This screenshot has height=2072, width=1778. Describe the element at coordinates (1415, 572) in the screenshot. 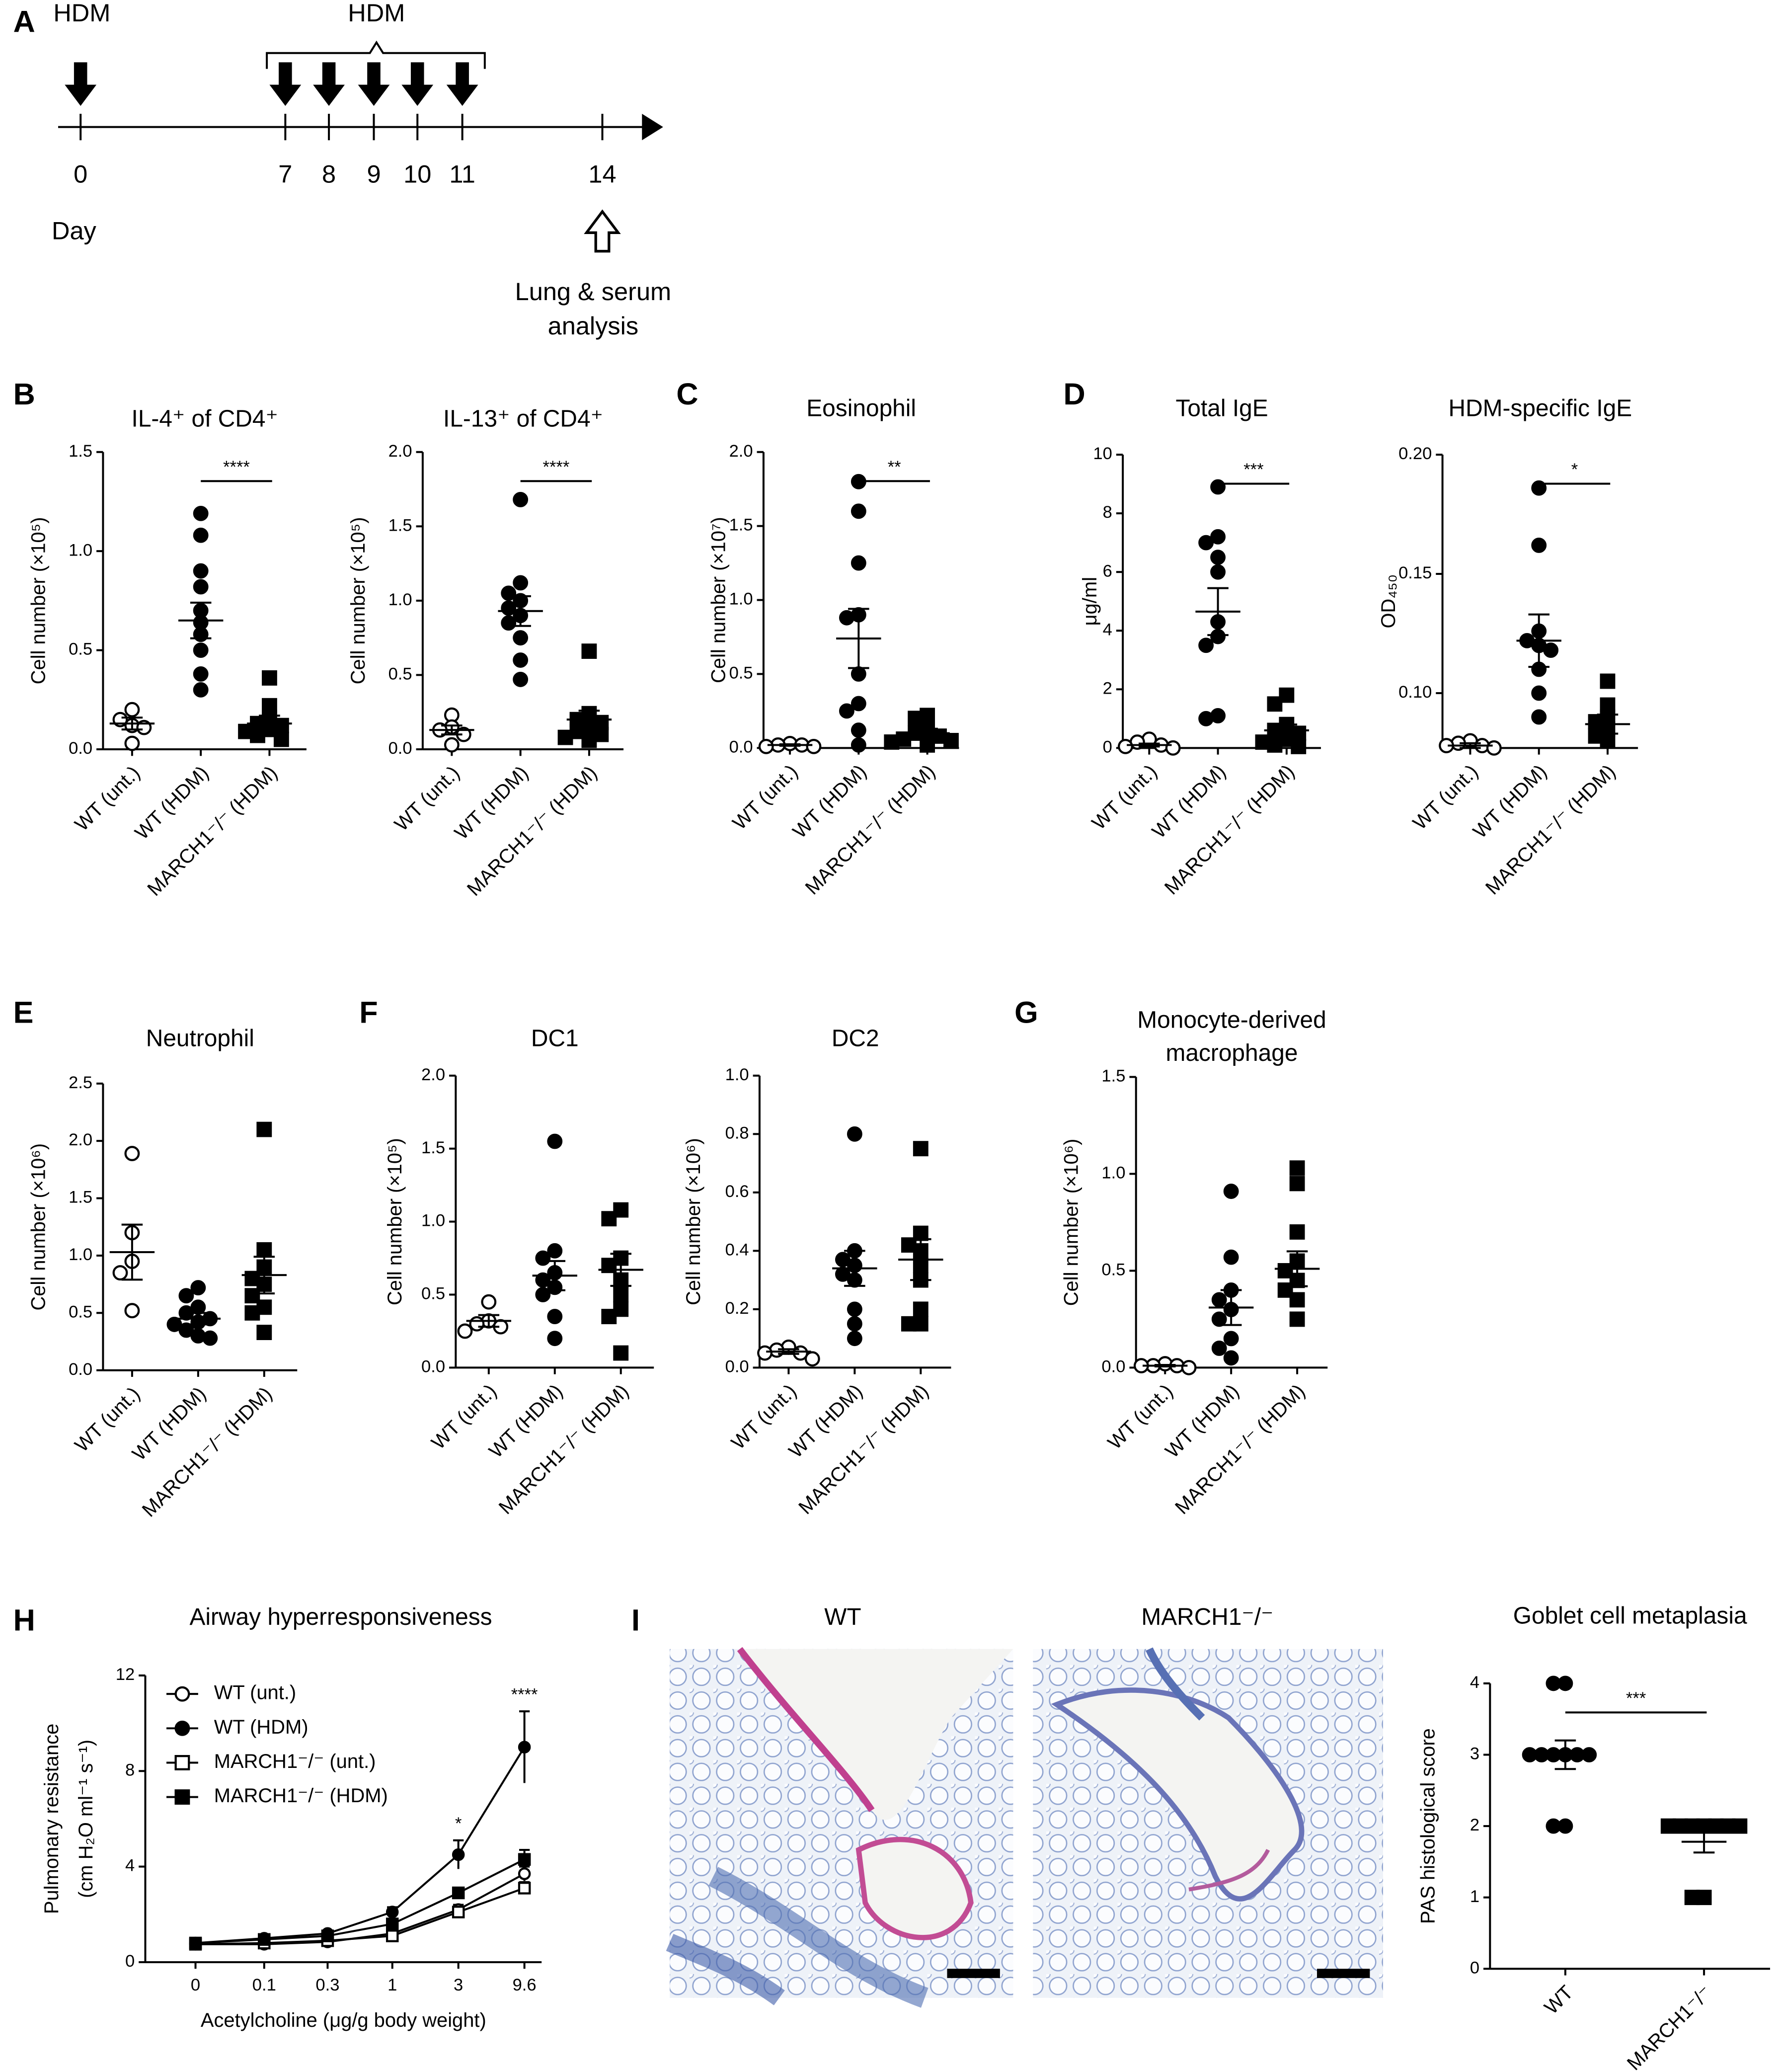

I see `y-tick-label: 0.15` at that location.